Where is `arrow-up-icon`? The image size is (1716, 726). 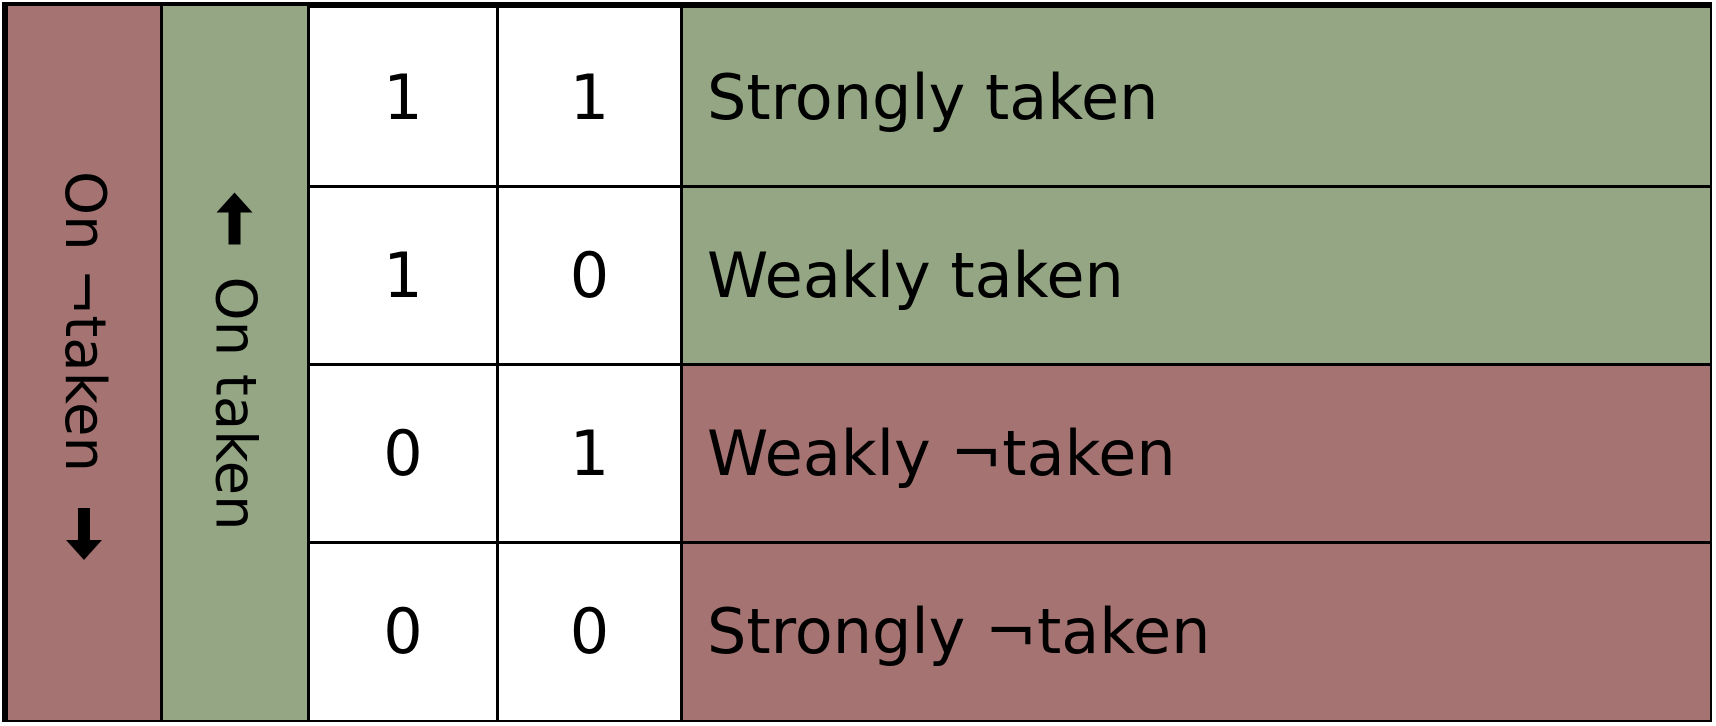
arrow-up-icon is located at coordinates (235, 217).